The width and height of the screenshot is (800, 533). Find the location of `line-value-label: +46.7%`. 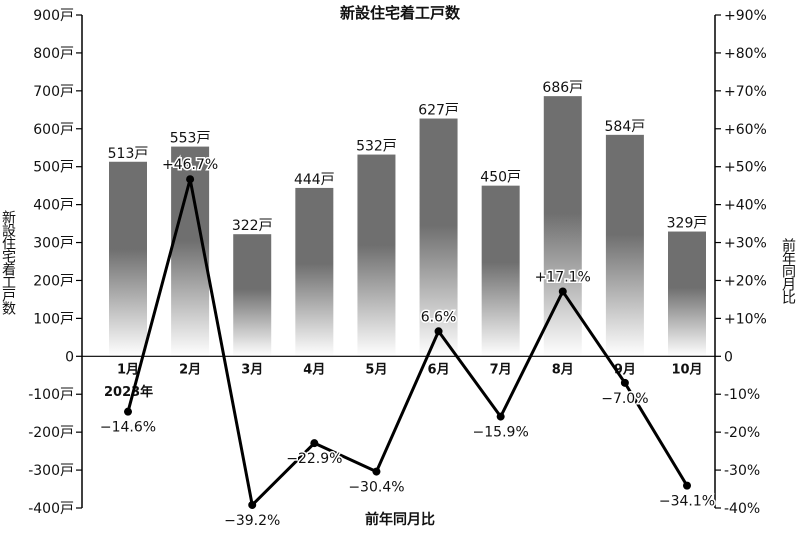

line-value-label: +46.7% is located at coordinates (190, 165).